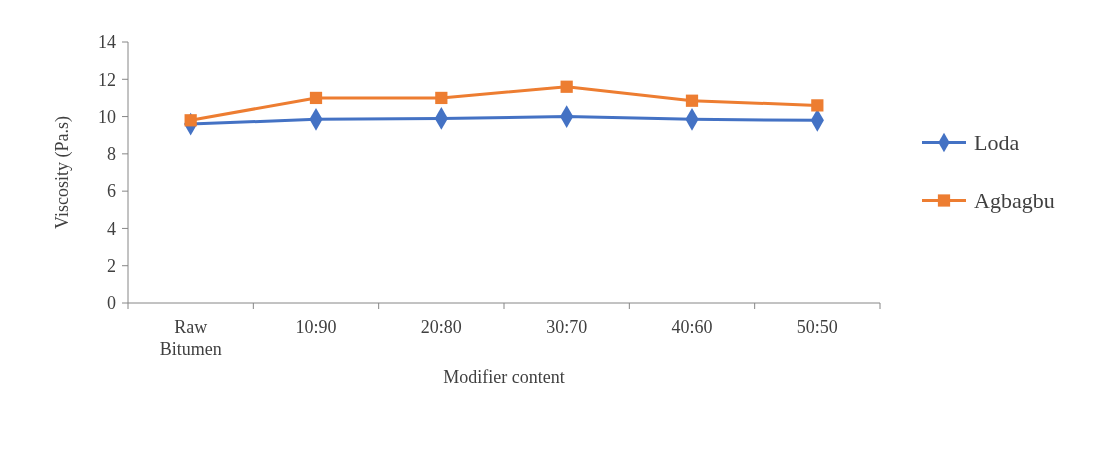  I want to click on legend-label: Agbagbu, so click(1014, 201).